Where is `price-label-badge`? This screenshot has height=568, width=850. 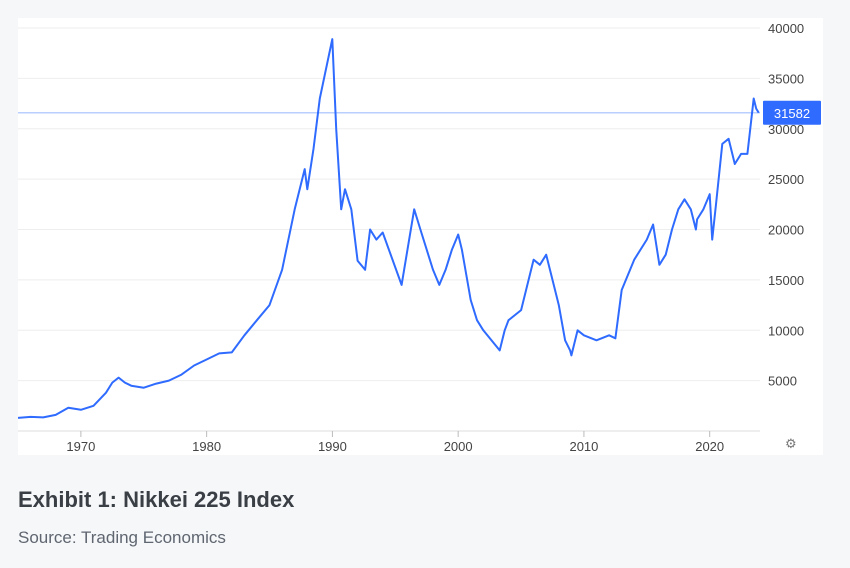
price-label-badge is located at coordinates (792, 112).